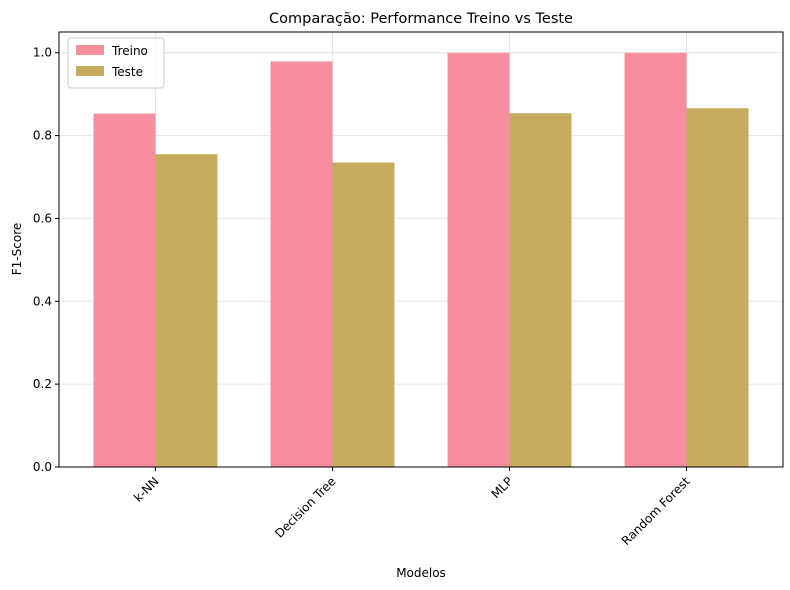  What do you see at coordinates (116, 63) in the screenshot?
I see `legend: Treino Teste` at bounding box center [116, 63].